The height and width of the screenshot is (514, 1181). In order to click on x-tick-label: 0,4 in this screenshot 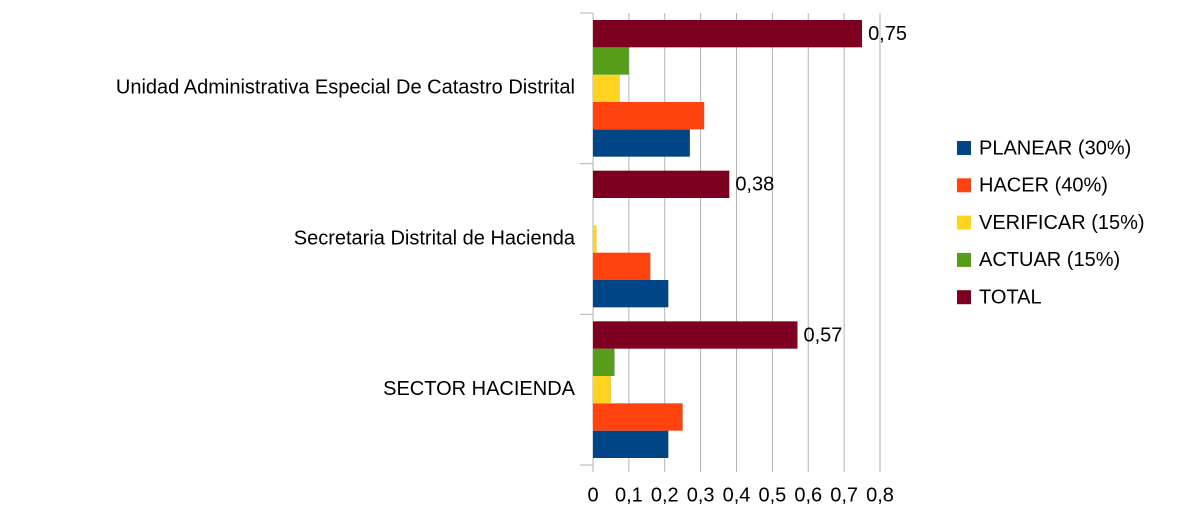, I will do `click(737, 495)`.